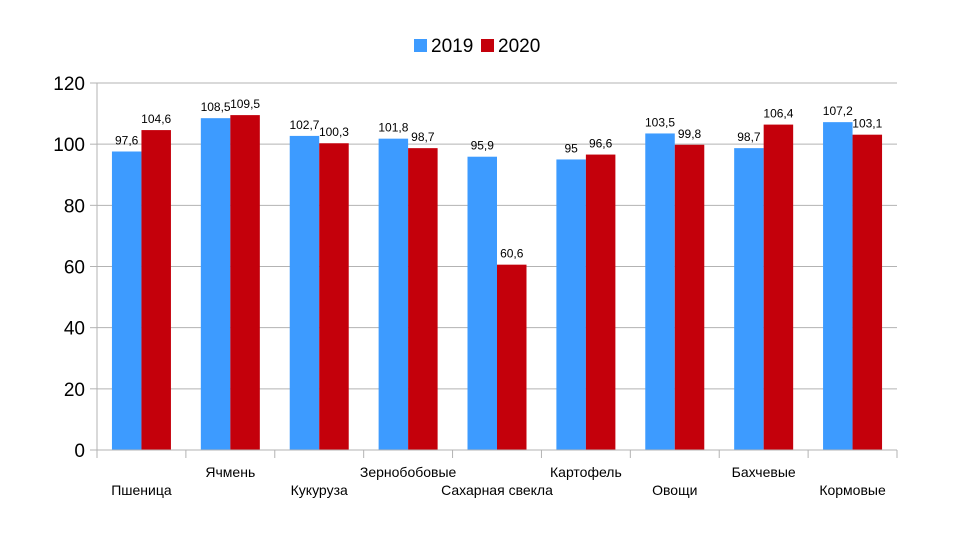  Describe the element at coordinates (690, 134) in the screenshot. I see `data-label-2020-7: 99,8` at that location.